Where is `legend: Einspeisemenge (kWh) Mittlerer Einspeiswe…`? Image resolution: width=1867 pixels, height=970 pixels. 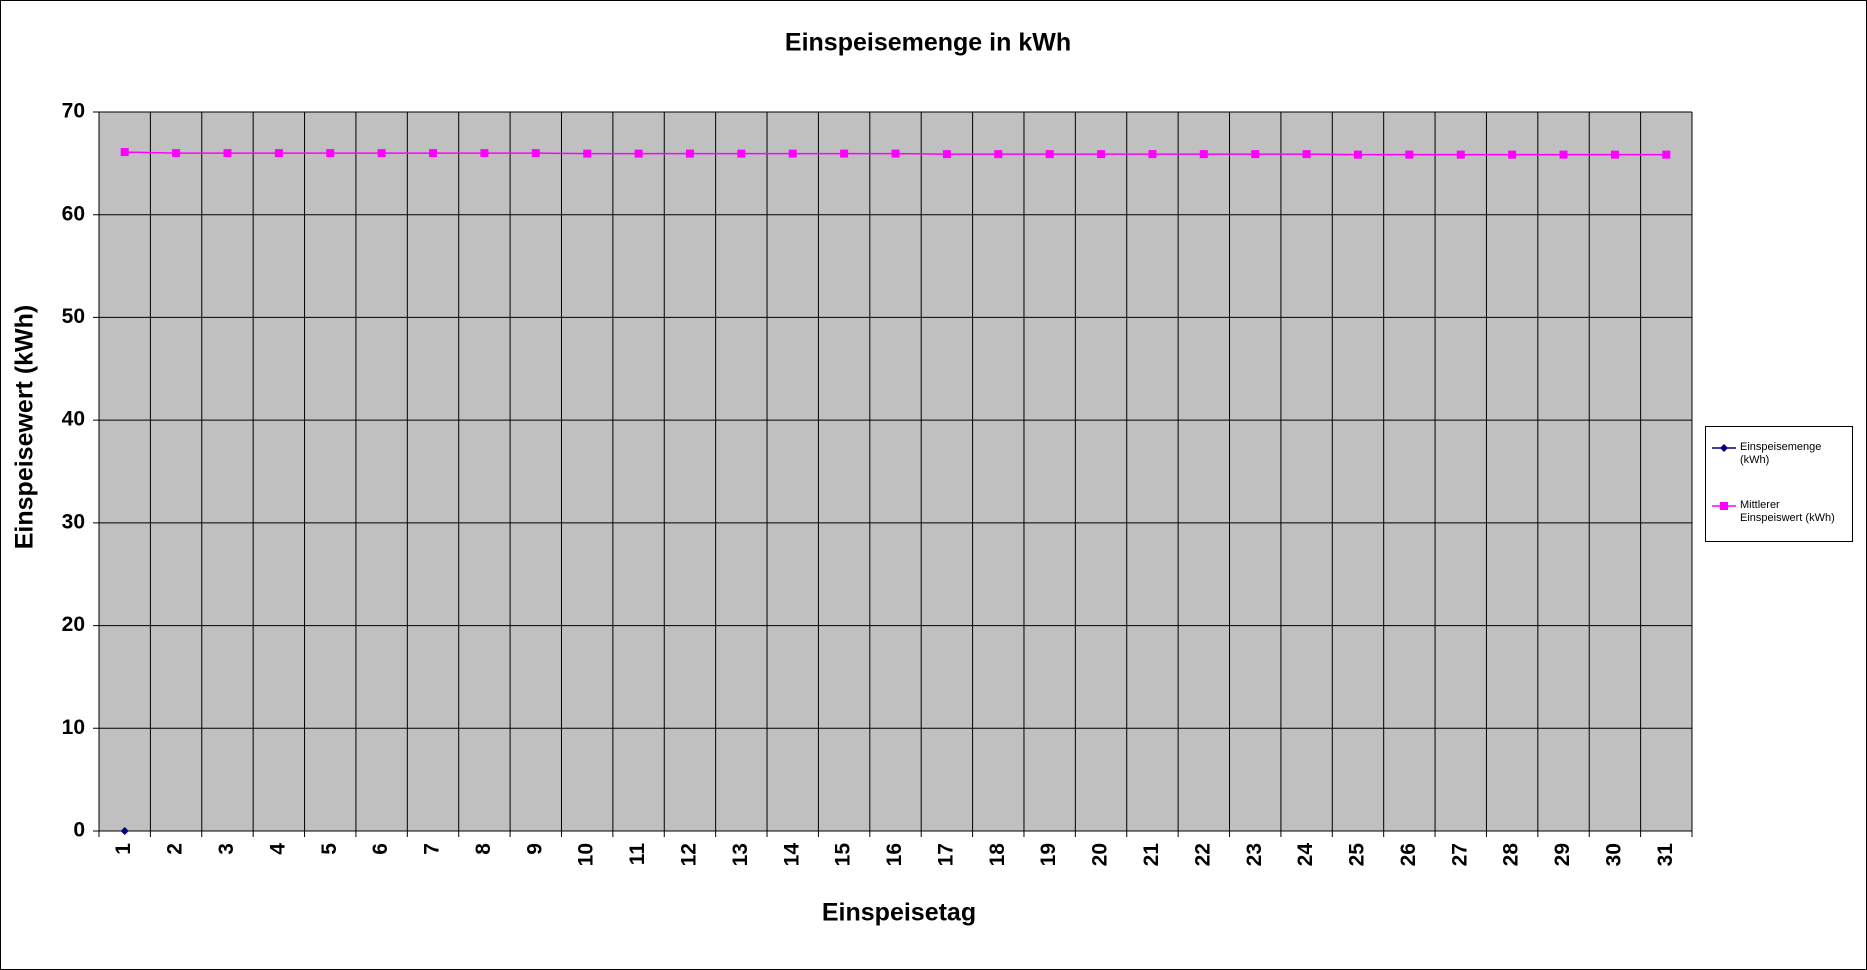 legend: Einspeisemenge (kWh) Mittlerer Einspeiswe… is located at coordinates (1779, 484).